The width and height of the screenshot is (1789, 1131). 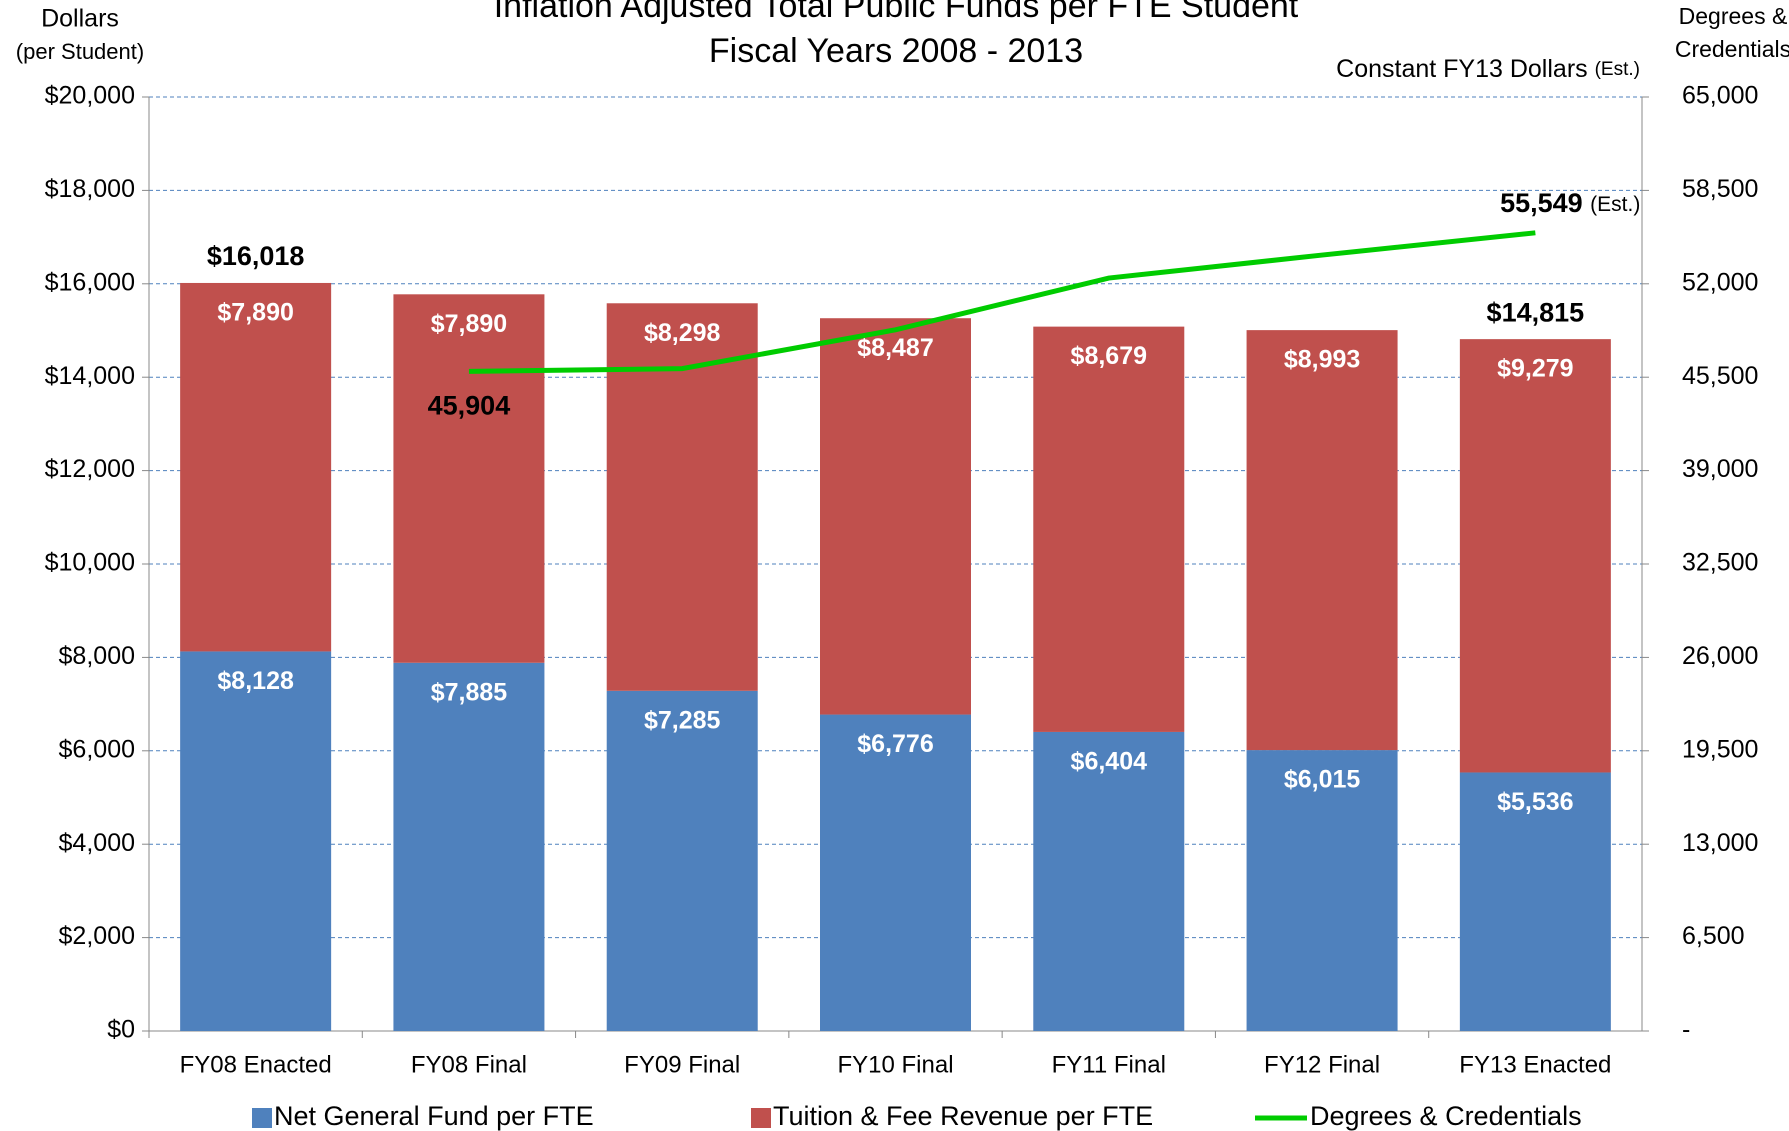 I want to click on bar-label: $8,128, so click(x=255, y=681).